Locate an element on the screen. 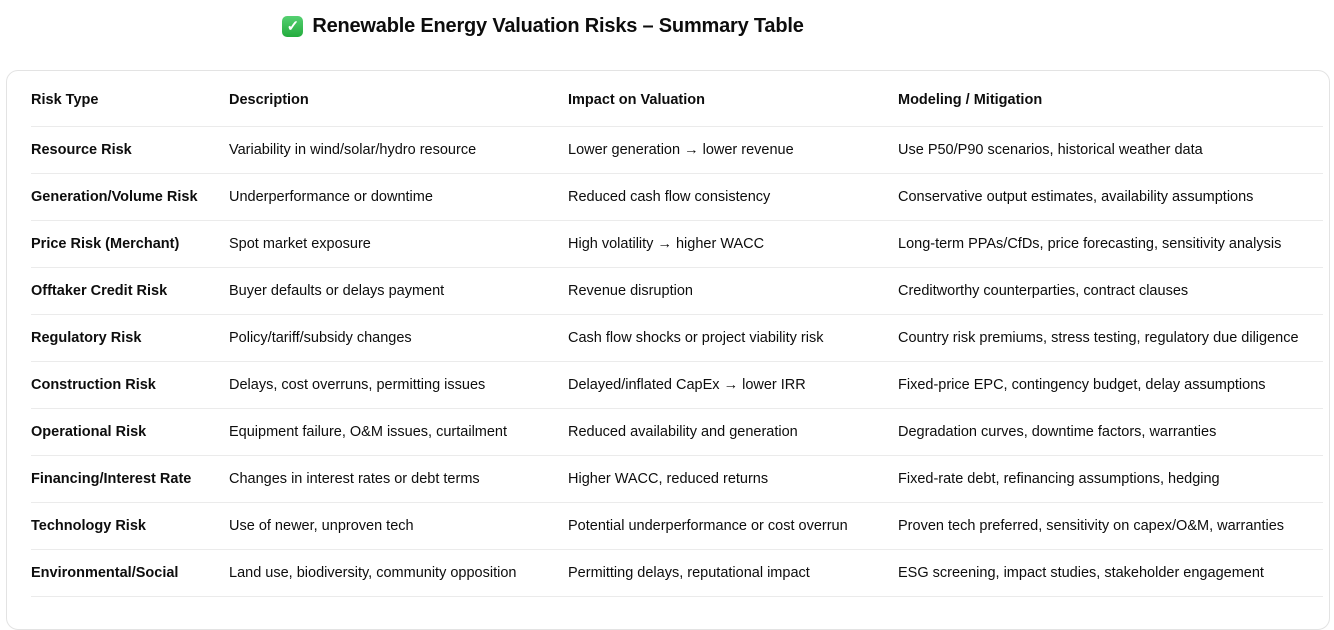 This screenshot has height=630, width=1334. column-header: Risk Type is located at coordinates (130, 100).